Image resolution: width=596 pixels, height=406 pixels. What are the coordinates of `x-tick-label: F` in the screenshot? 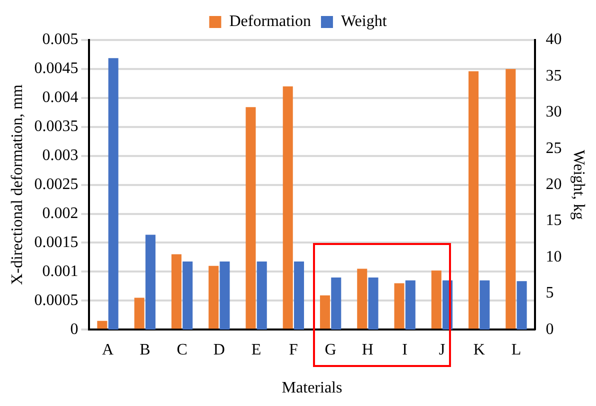 It's located at (293, 349).